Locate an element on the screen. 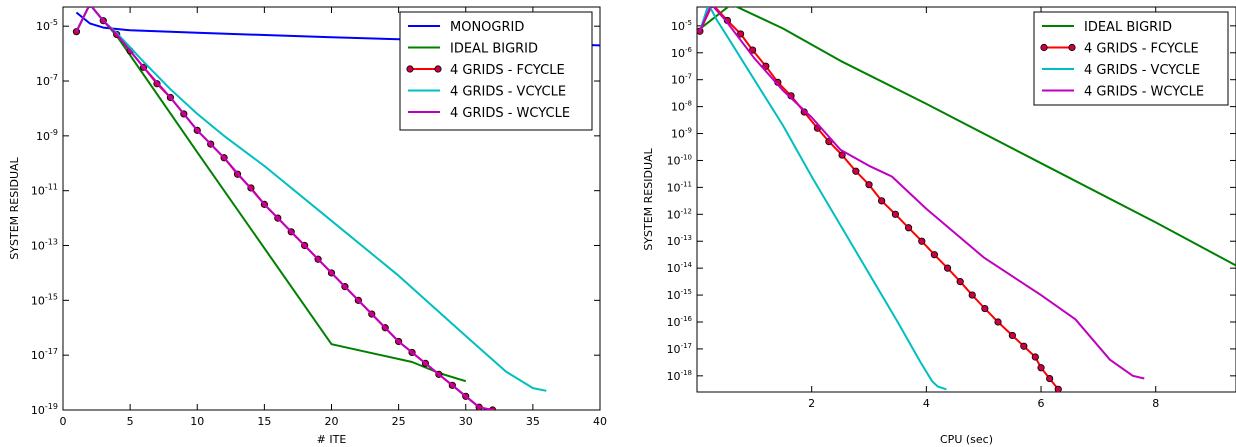  y-tick-label: 10⁻⁶ is located at coordinates (682, 53).